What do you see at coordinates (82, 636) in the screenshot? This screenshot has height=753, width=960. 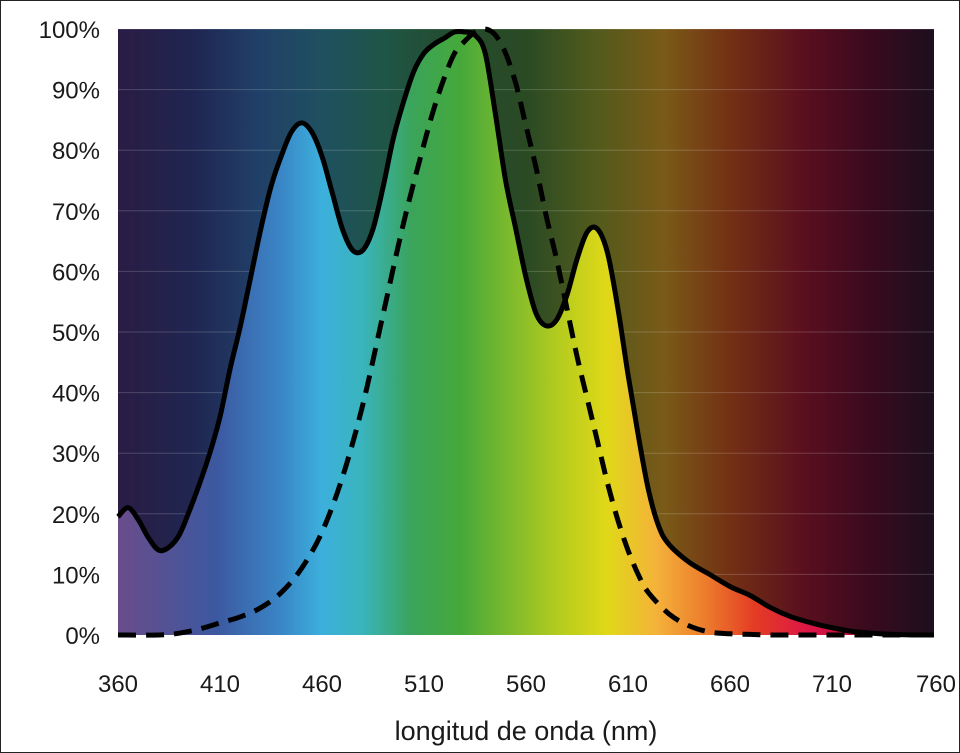 I see `y-tick-label: 0%` at bounding box center [82, 636].